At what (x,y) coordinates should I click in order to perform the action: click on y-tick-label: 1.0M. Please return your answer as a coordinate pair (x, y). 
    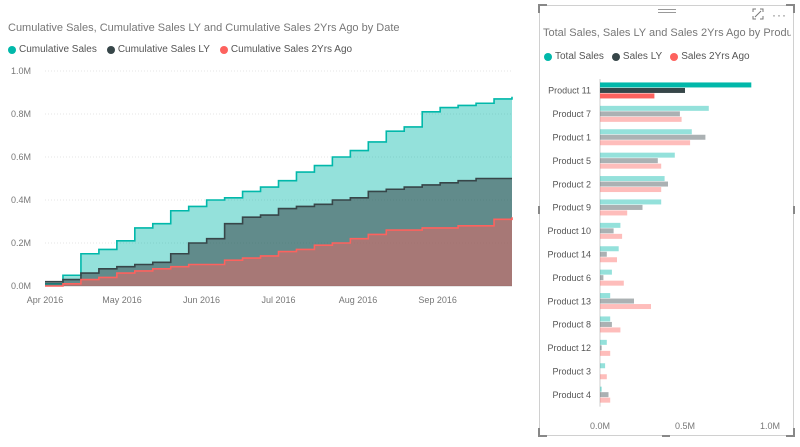
    Looking at the image, I should click on (21, 71).